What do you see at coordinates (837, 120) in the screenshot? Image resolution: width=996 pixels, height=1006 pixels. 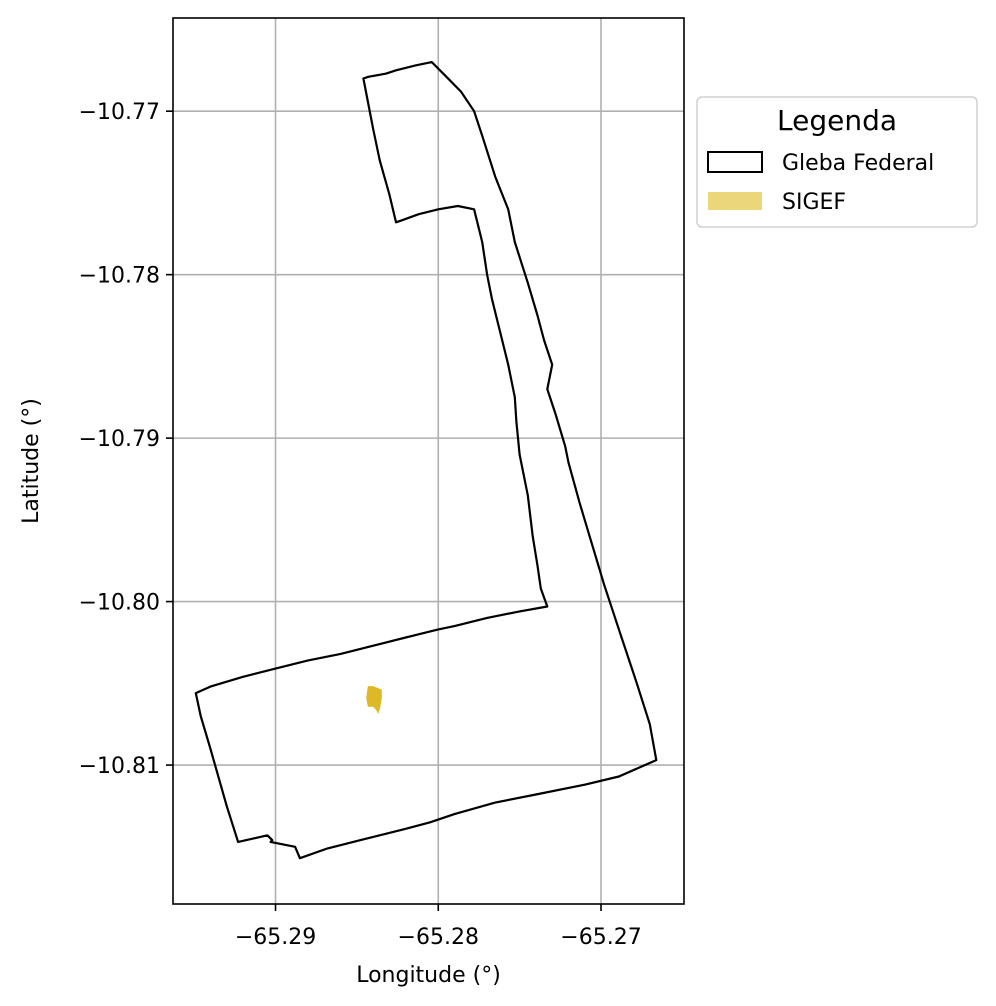 I see `legend-title: Legenda` at bounding box center [837, 120].